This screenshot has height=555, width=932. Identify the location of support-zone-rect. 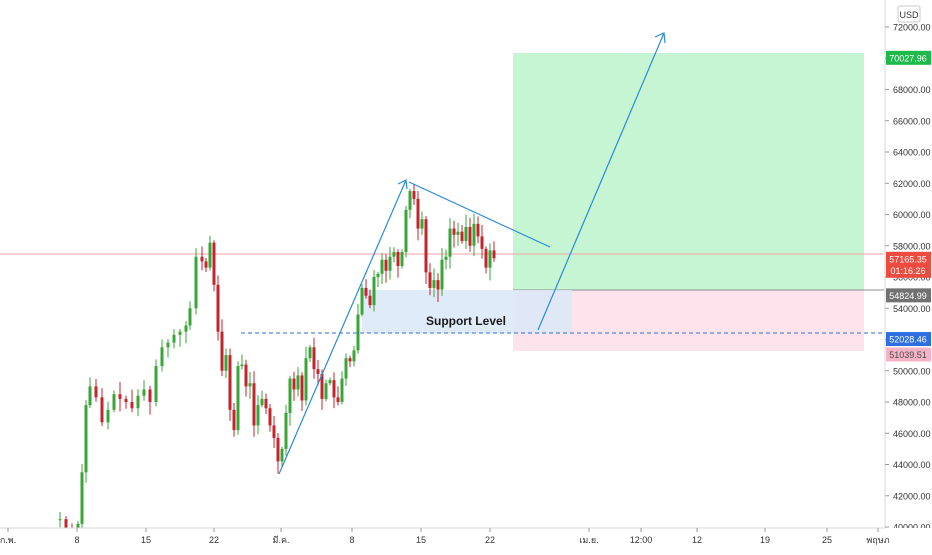
(467, 311).